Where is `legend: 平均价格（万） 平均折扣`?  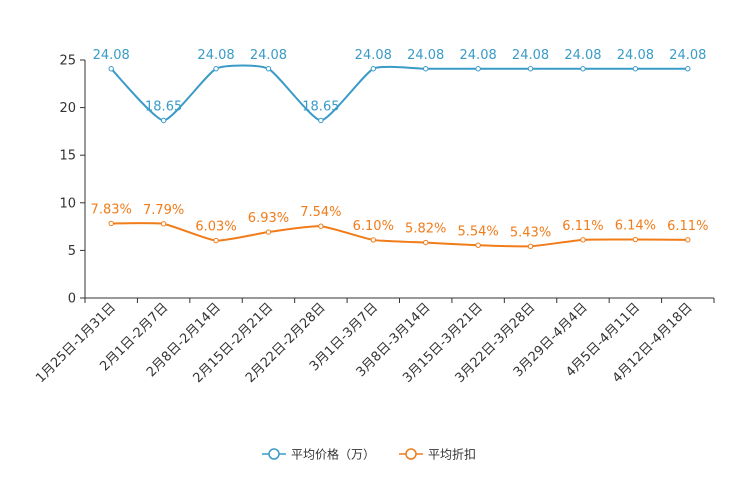 legend: 平均价格（万） 平均折扣 is located at coordinates (369, 454).